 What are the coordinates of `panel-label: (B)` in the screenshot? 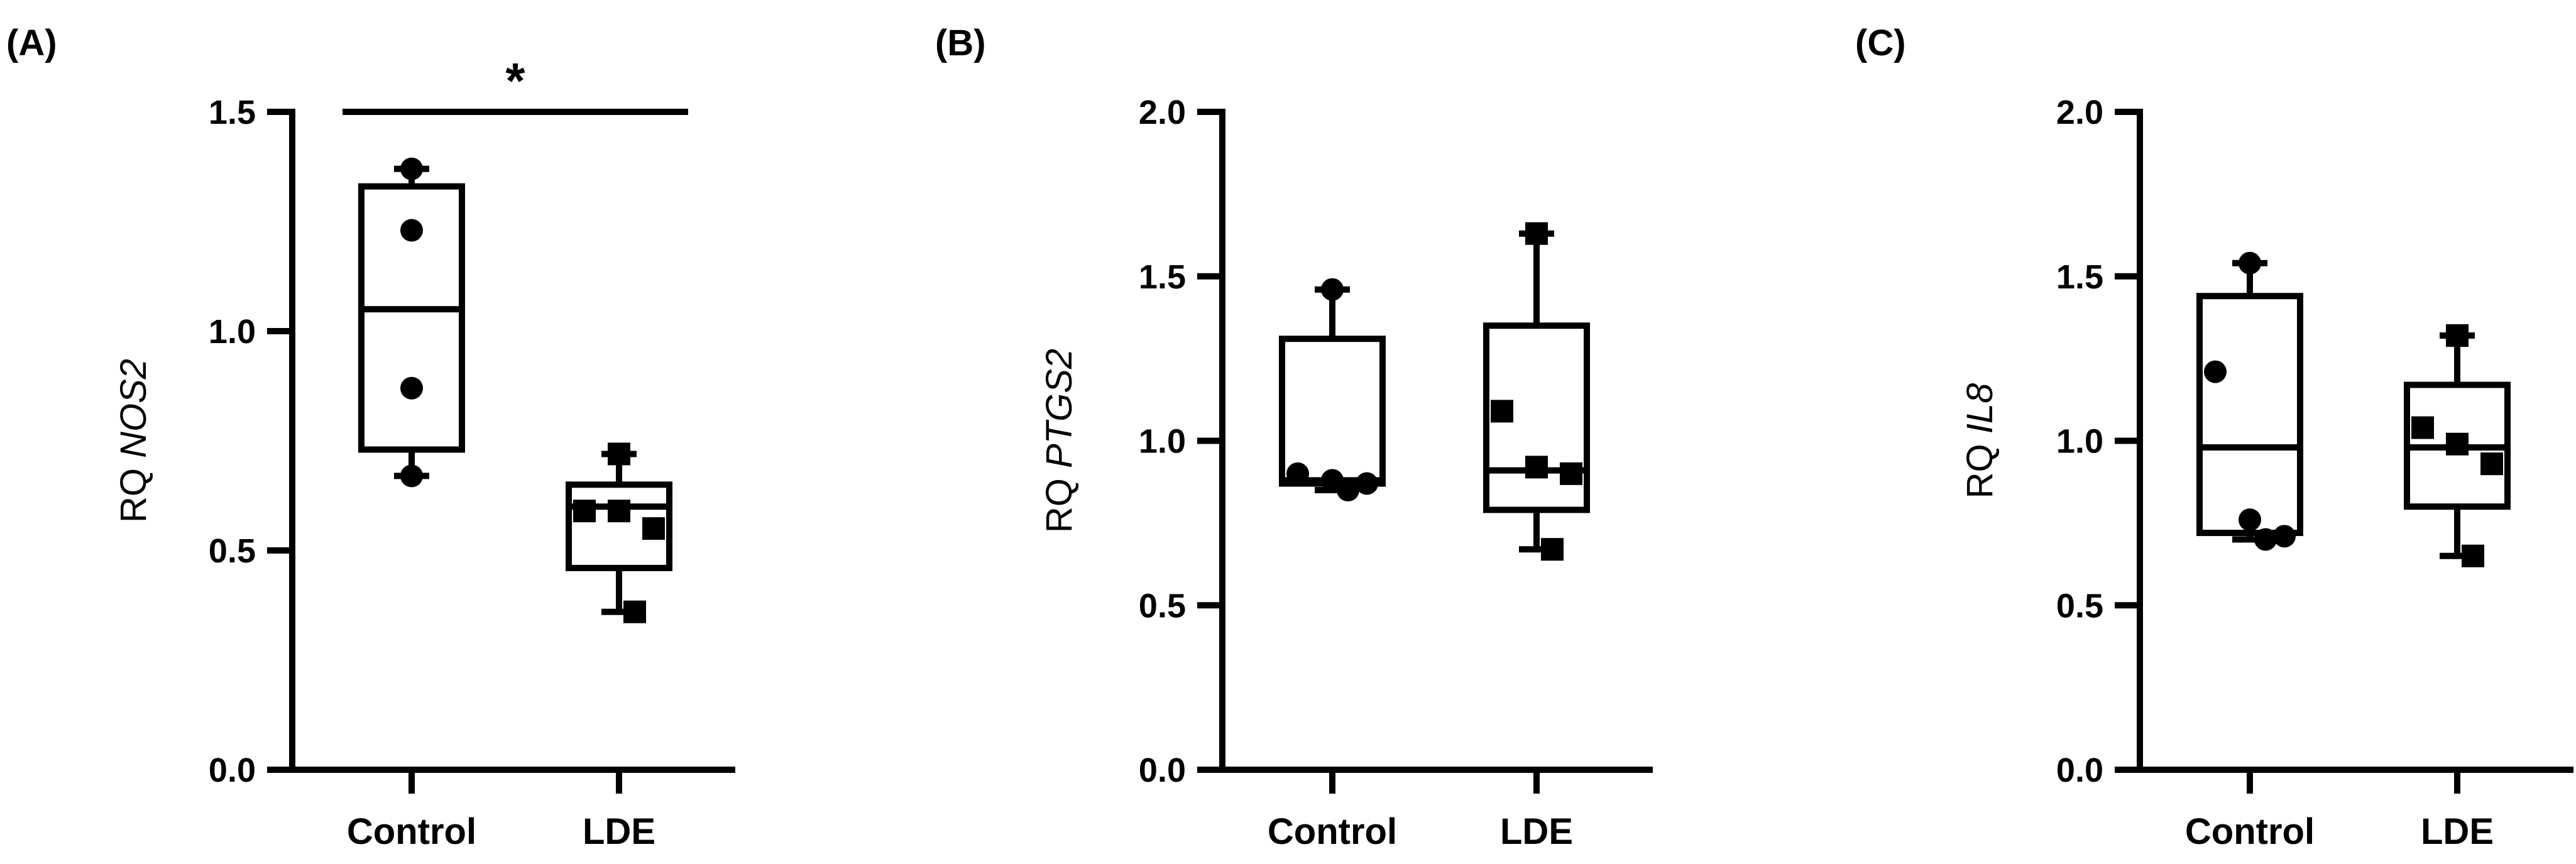 It's located at (960, 43).